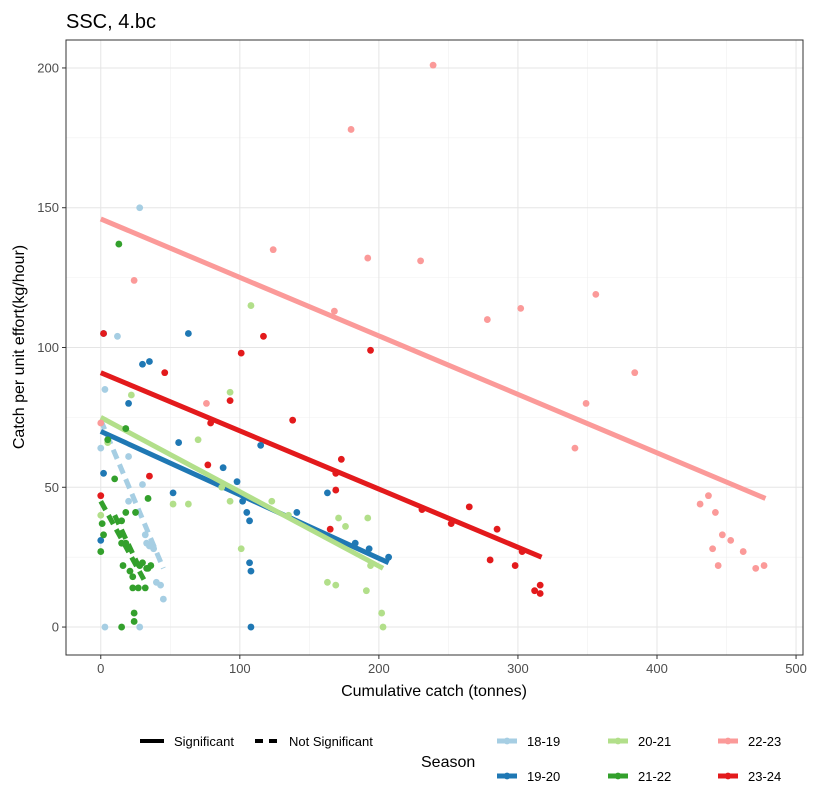 The width and height of the screenshot is (814, 787). I want to click on legend-season-label: 20-21, so click(654, 741).